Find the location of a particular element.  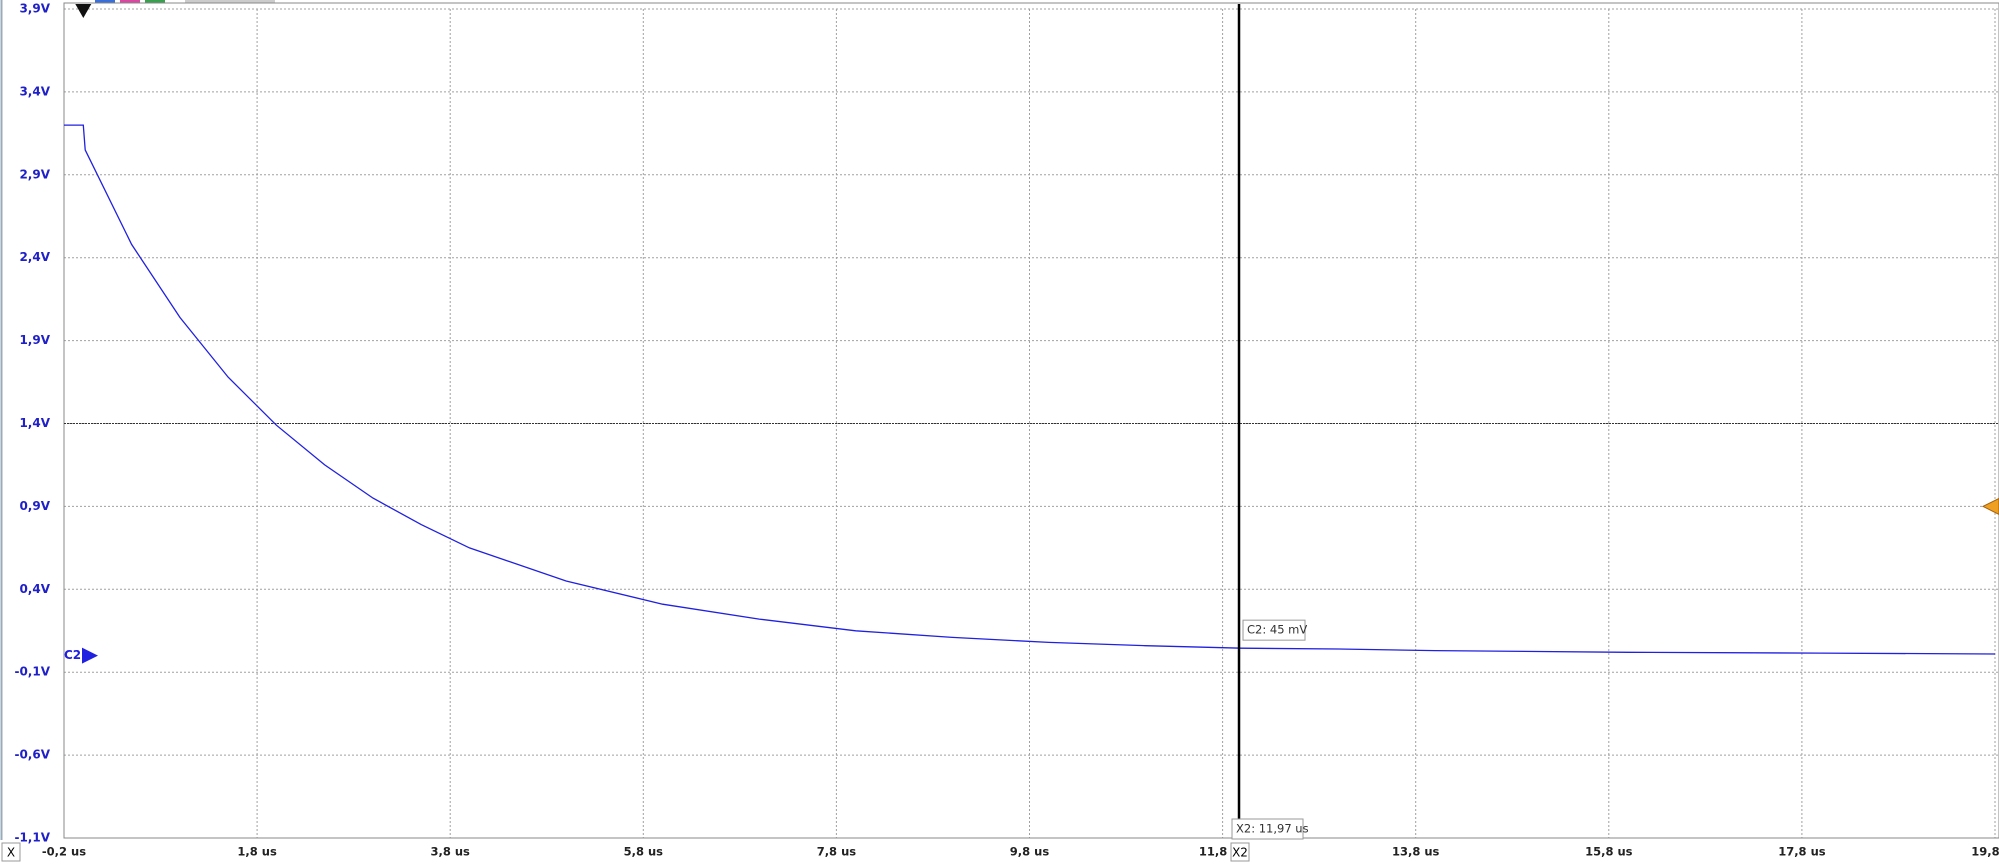

x-axis-marker: X is located at coordinates (11, 853).